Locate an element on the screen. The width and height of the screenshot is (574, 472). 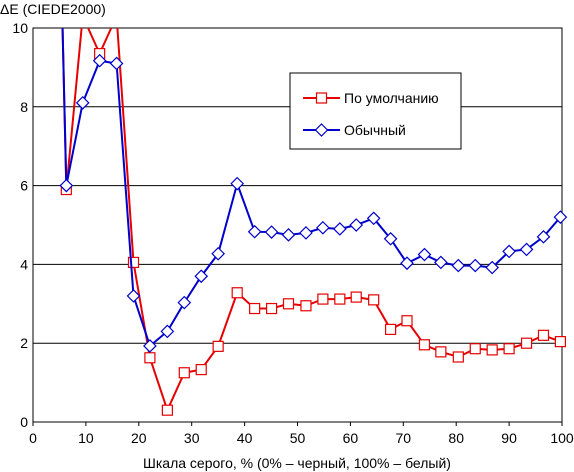
x-tick-label: 60 is located at coordinates (351, 438).